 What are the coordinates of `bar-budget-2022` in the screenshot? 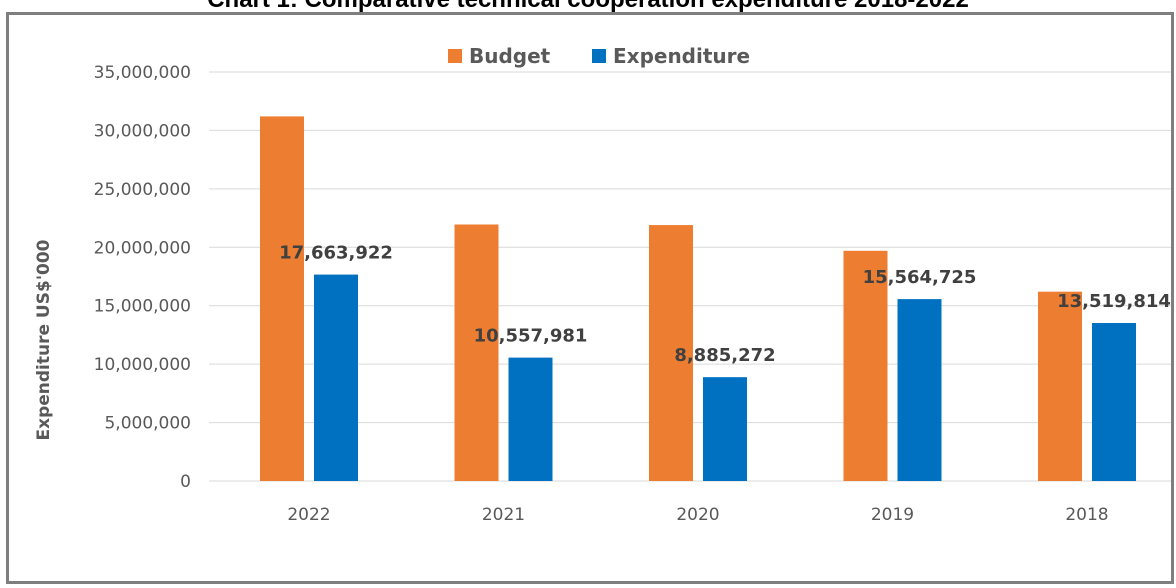 It's located at (282, 299).